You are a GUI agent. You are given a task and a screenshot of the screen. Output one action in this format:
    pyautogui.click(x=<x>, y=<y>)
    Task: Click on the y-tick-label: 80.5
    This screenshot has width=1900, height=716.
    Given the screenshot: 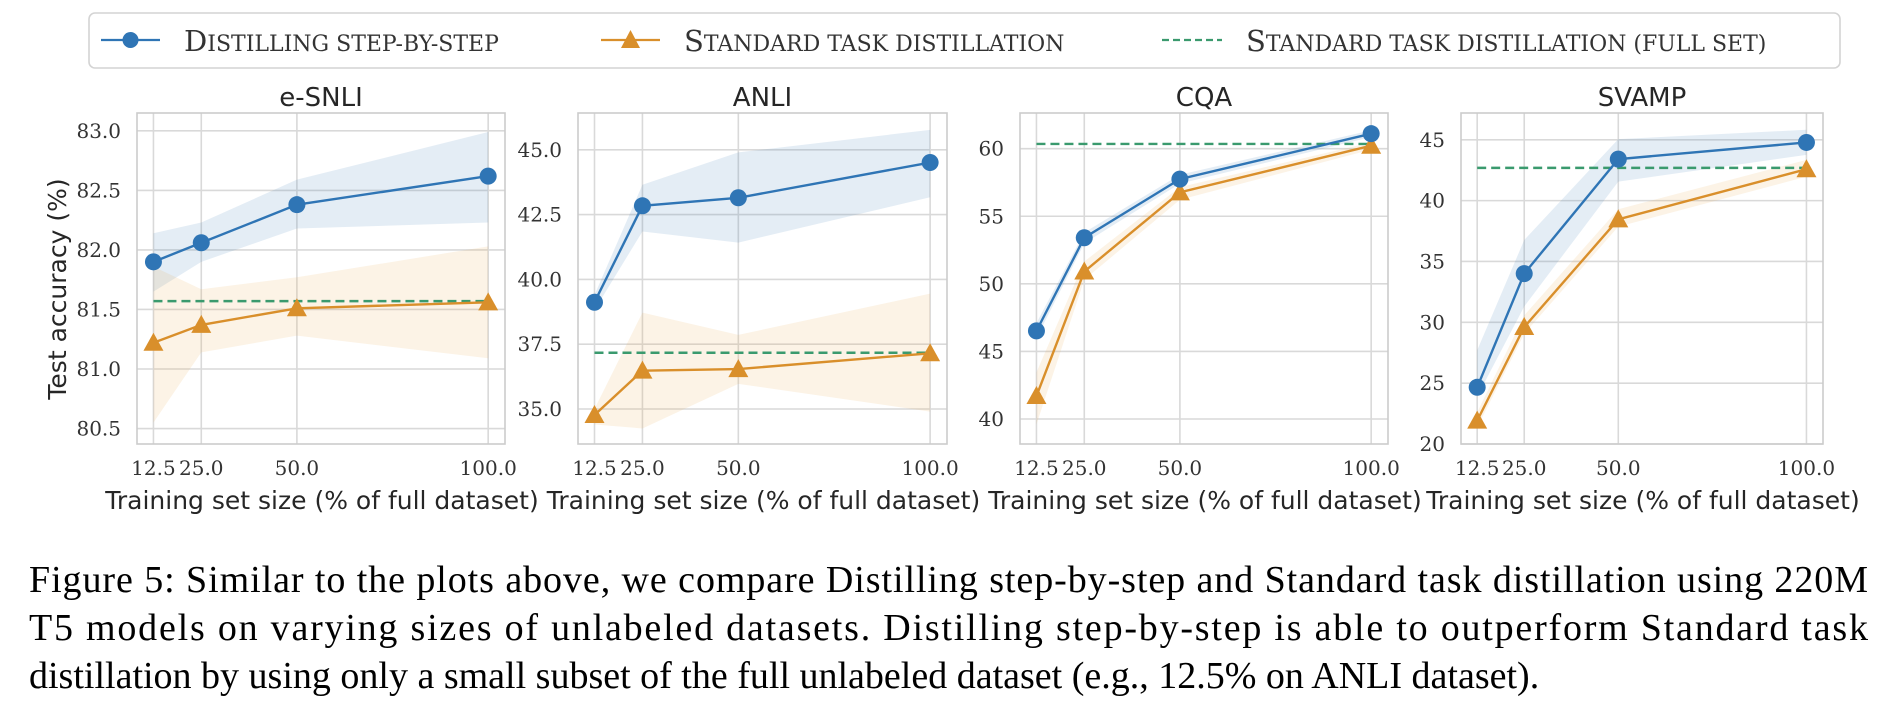 What is the action you would take?
    pyautogui.click(x=98, y=429)
    